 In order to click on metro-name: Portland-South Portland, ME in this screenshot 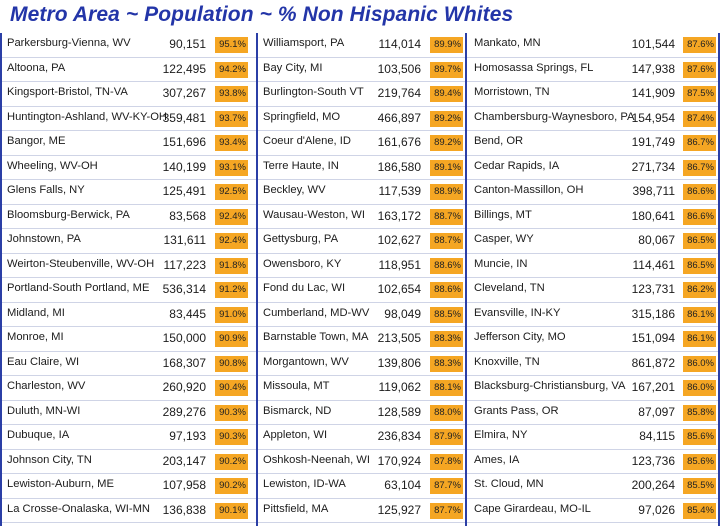, I will do `click(78, 288)`.